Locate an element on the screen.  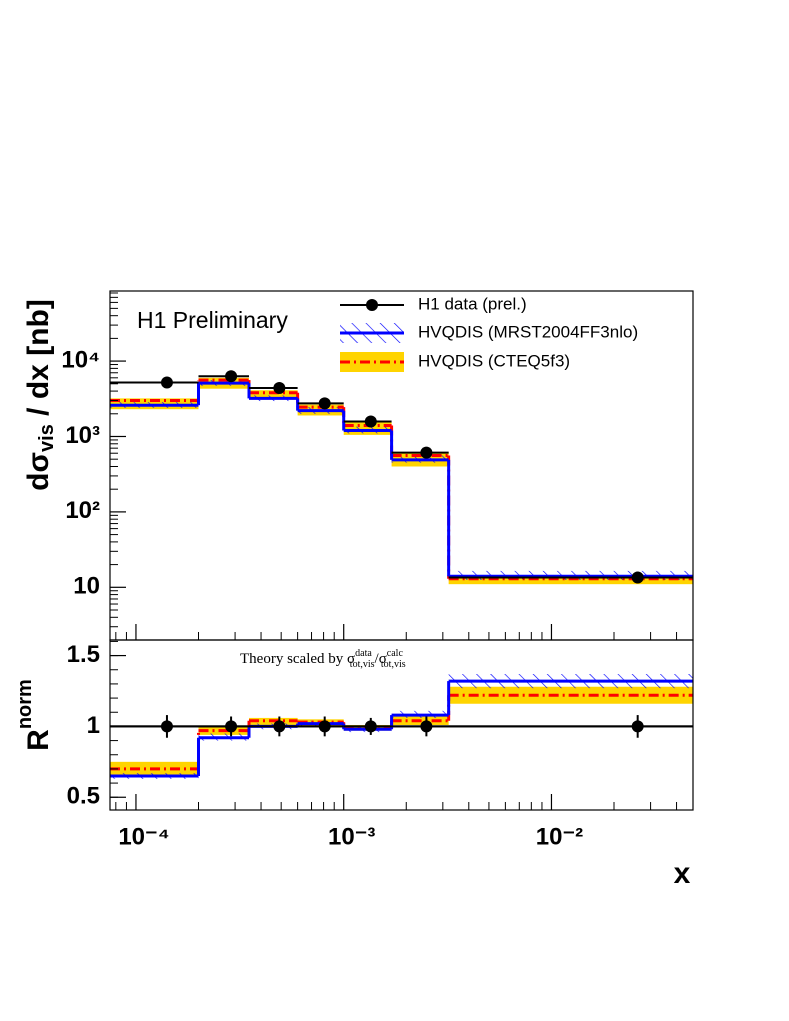
annotation-num-sub: tot,vis is located at coordinates (362, 664).